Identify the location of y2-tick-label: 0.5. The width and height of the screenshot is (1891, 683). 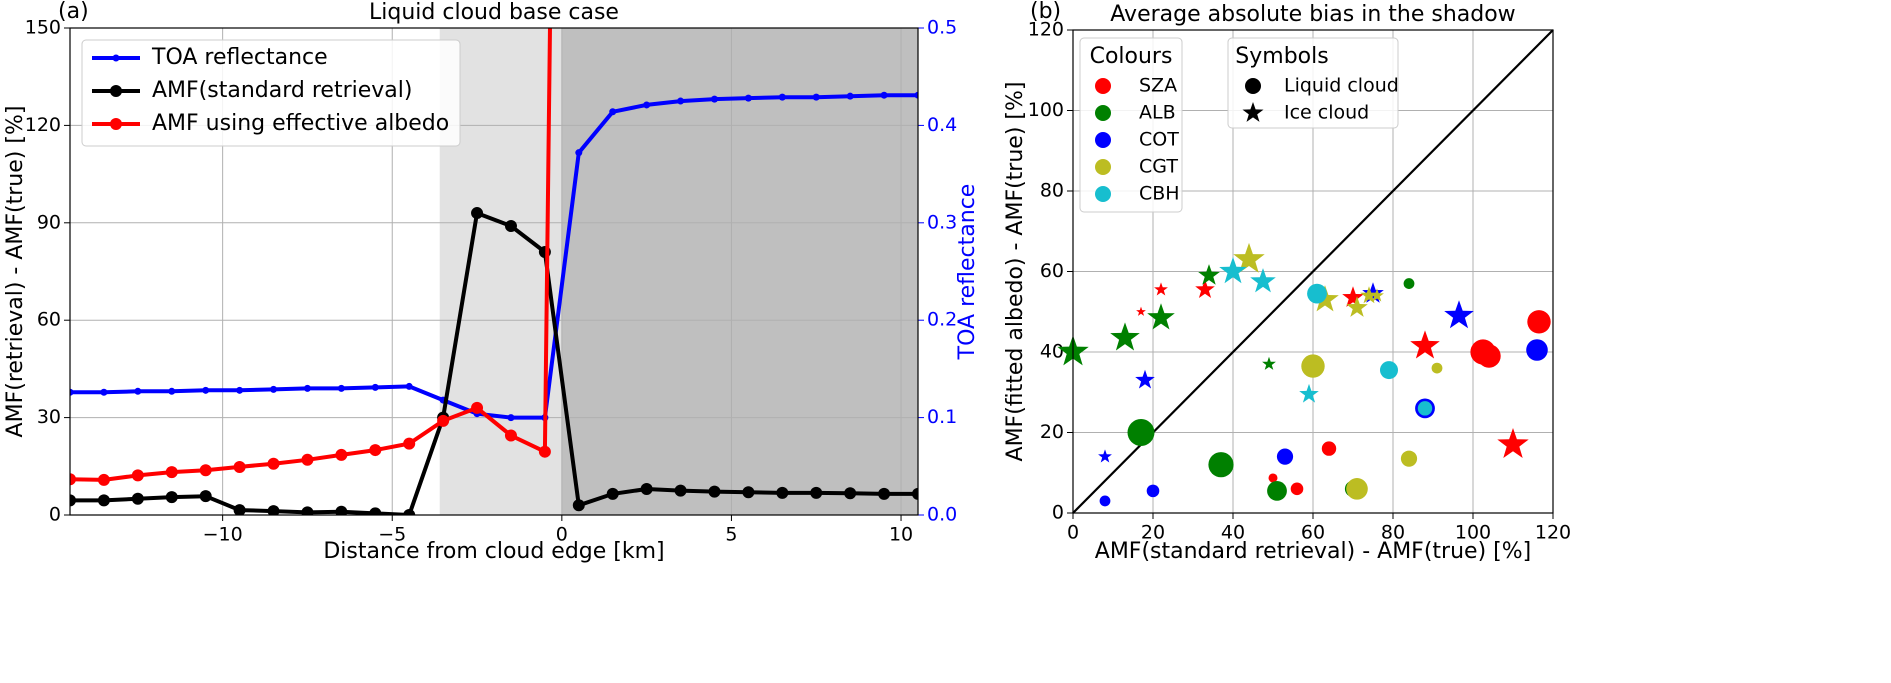
(942, 28).